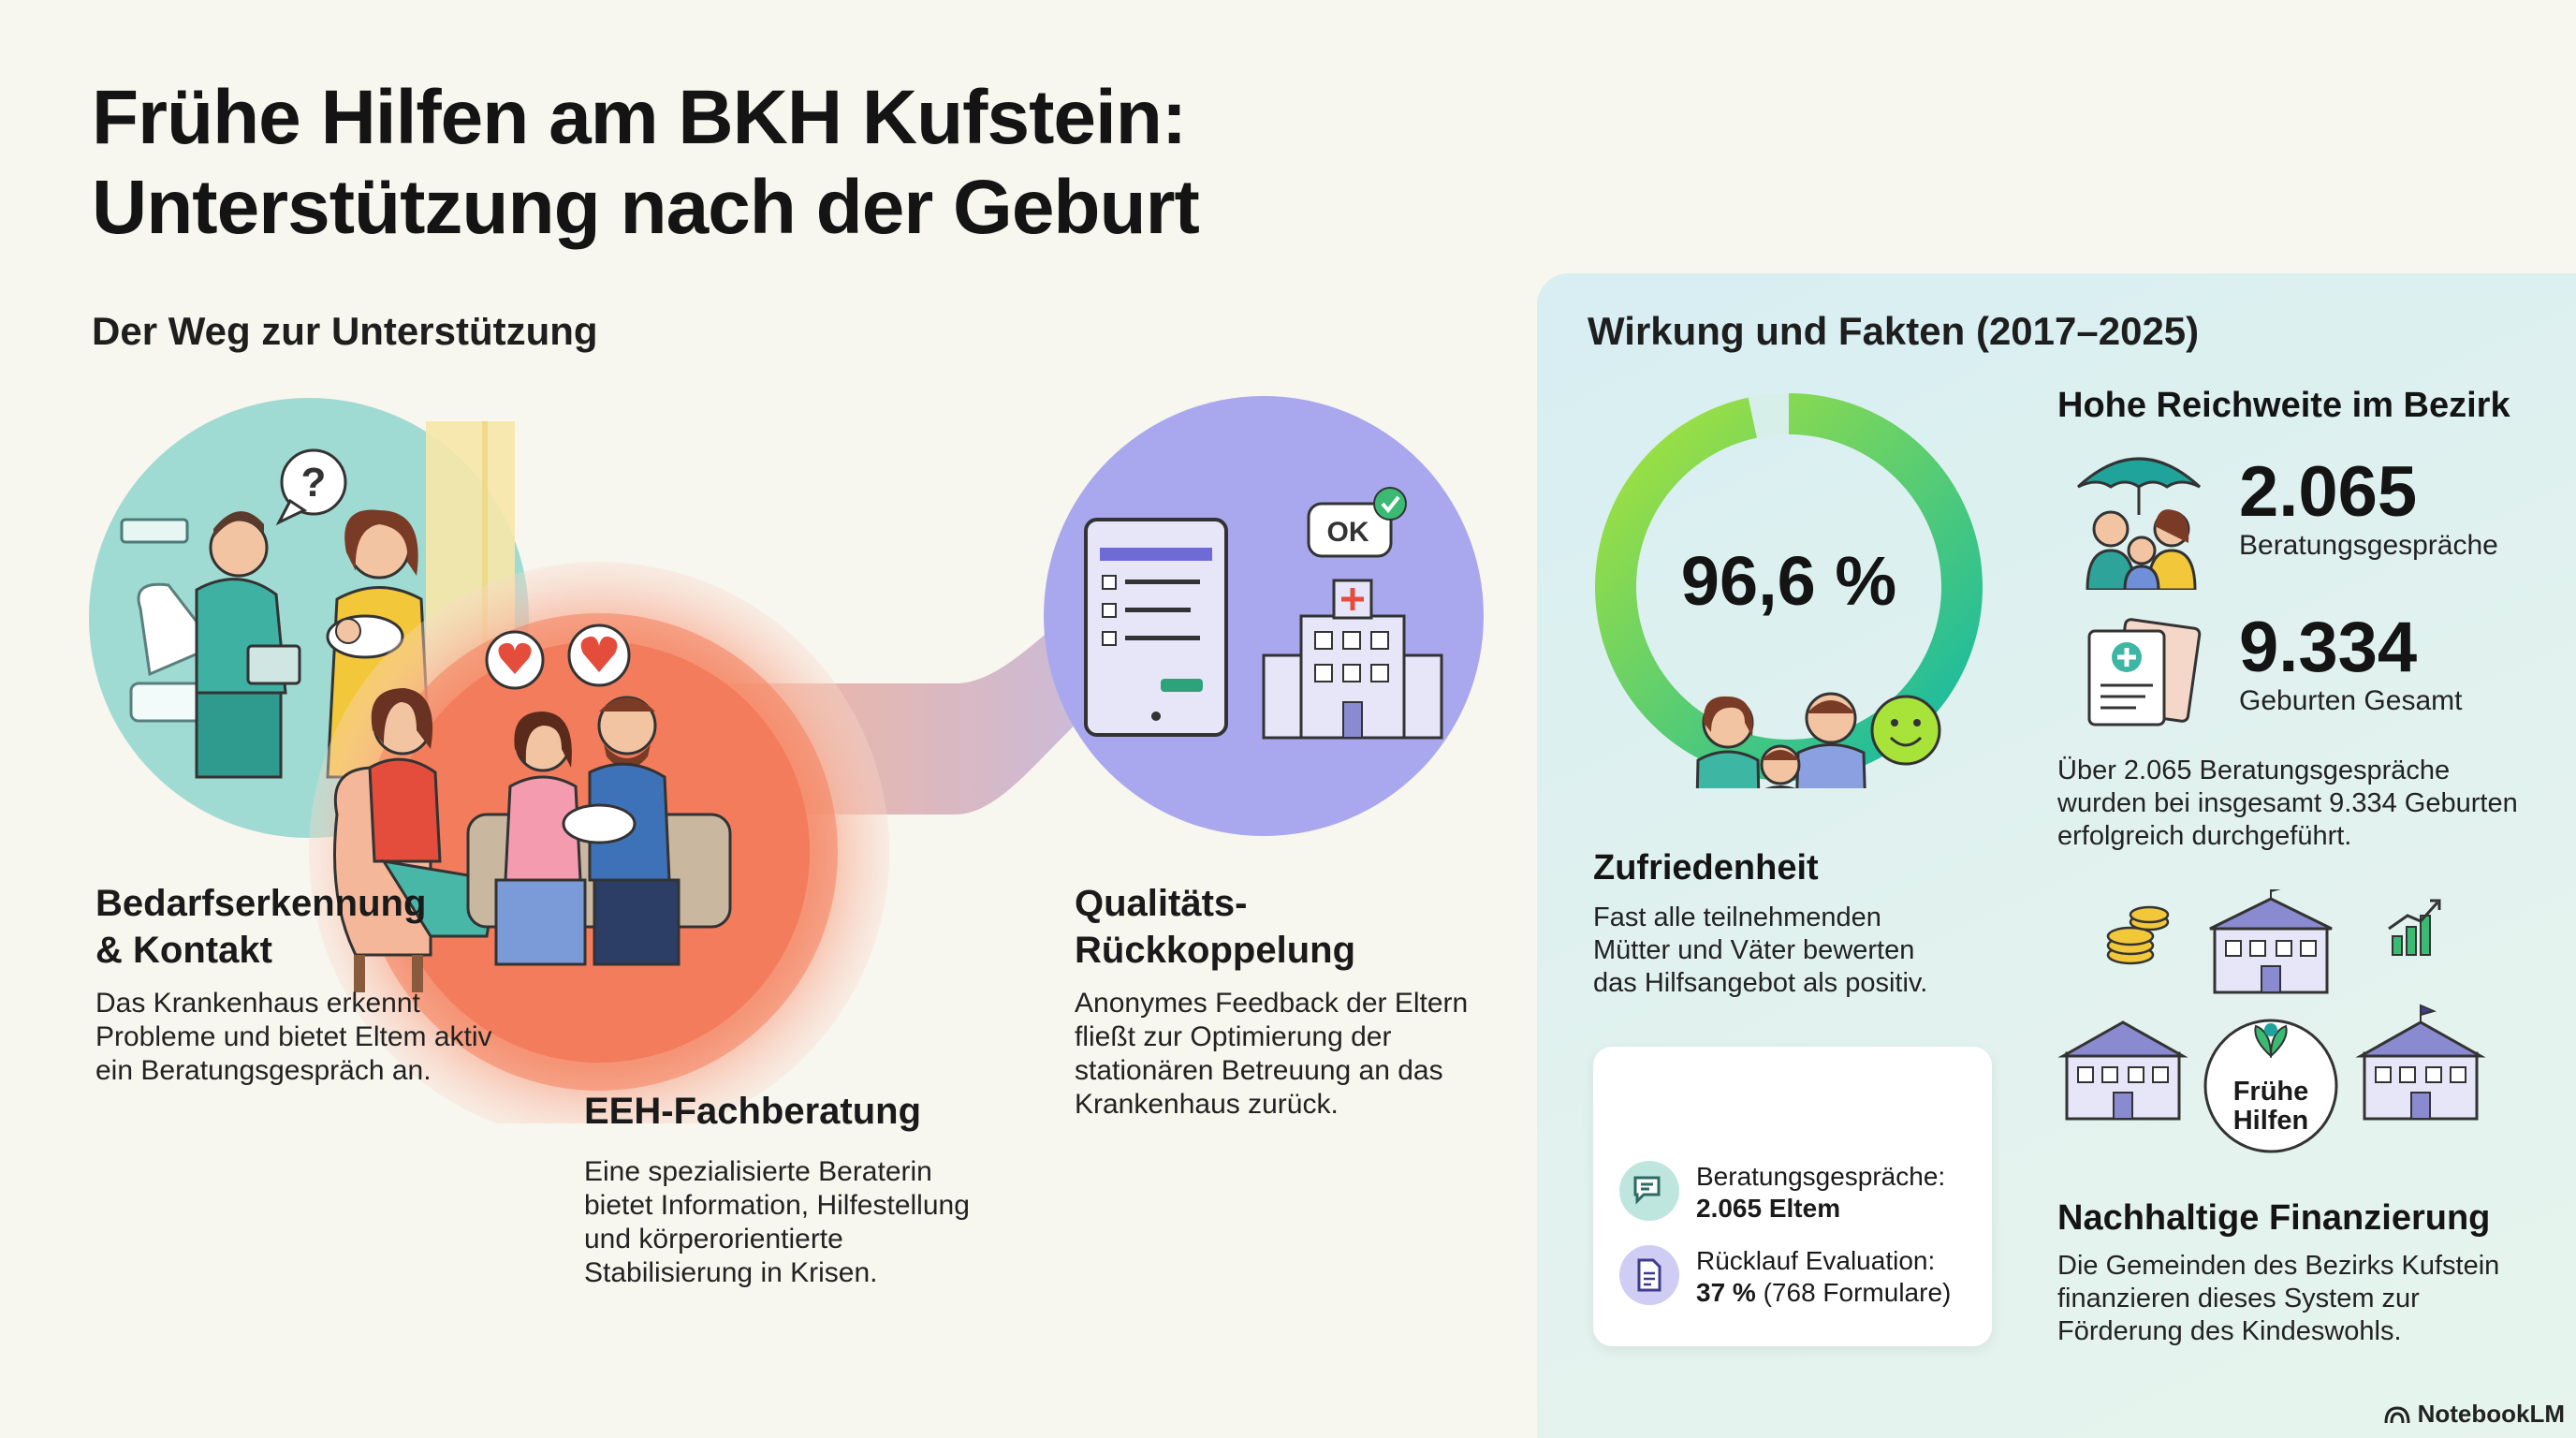 The width and height of the screenshot is (2576, 1438). I want to click on card-row-1-label: Beratungsgespräche:, so click(1821, 1176).